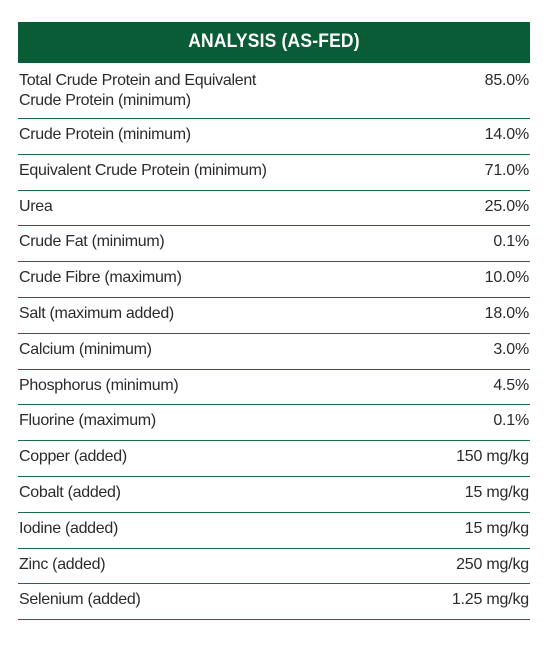 Image resolution: width=550 pixels, height=646 pixels. What do you see at coordinates (274, 137) in the screenshot?
I see `table-row: Crude Protein (minimum) 14.0%` at bounding box center [274, 137].